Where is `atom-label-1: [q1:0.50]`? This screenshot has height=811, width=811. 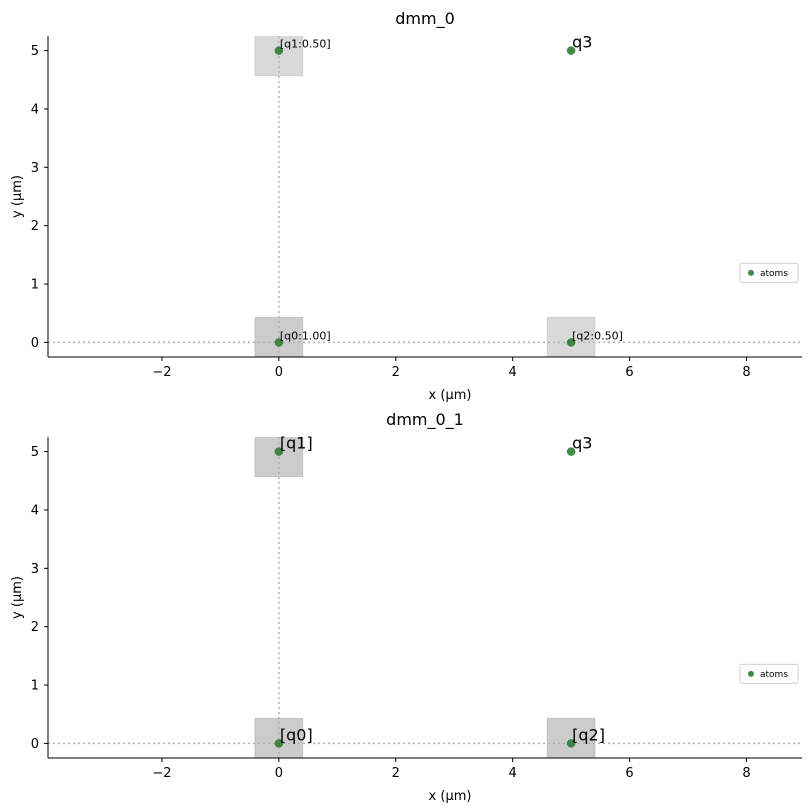
atom-label-1: [q1:0.50] is located at coordinates (305, 44).